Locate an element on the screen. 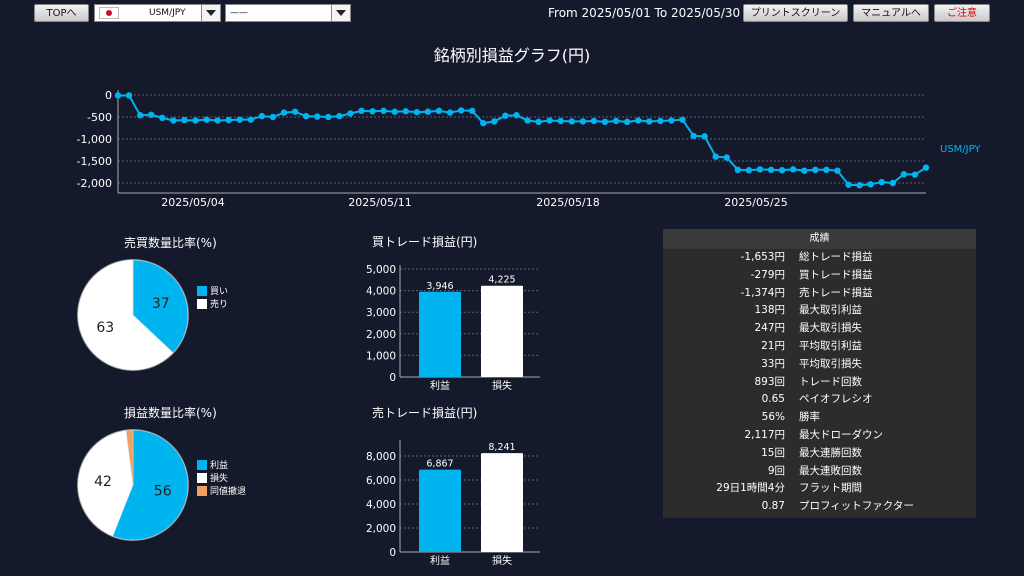 The height and width of the screenshot is (576, 1024). stats-label: 総トレード損益 is located at coordinates (836, 257).